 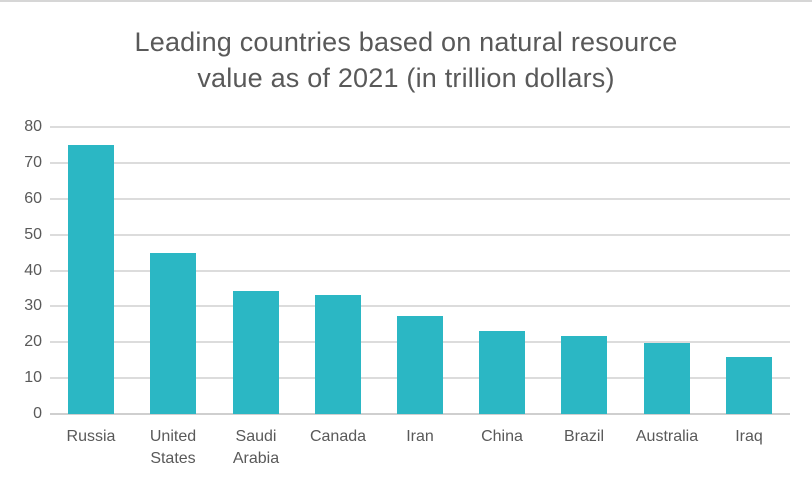 I want to click on bar-canada, so click(x=338, y=354).